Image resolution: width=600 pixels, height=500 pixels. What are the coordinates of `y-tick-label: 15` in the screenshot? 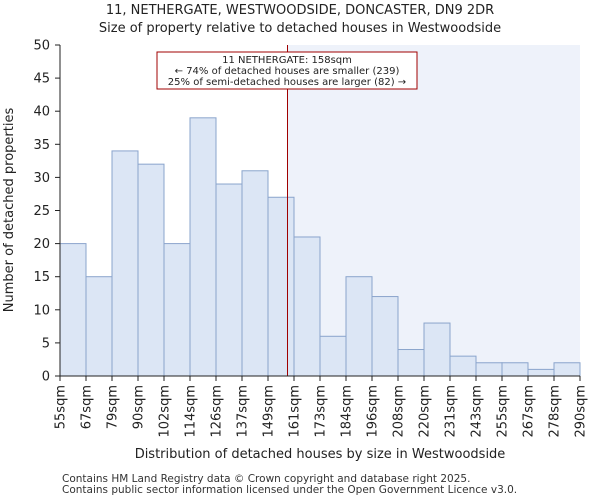 It's located at (41, 277).